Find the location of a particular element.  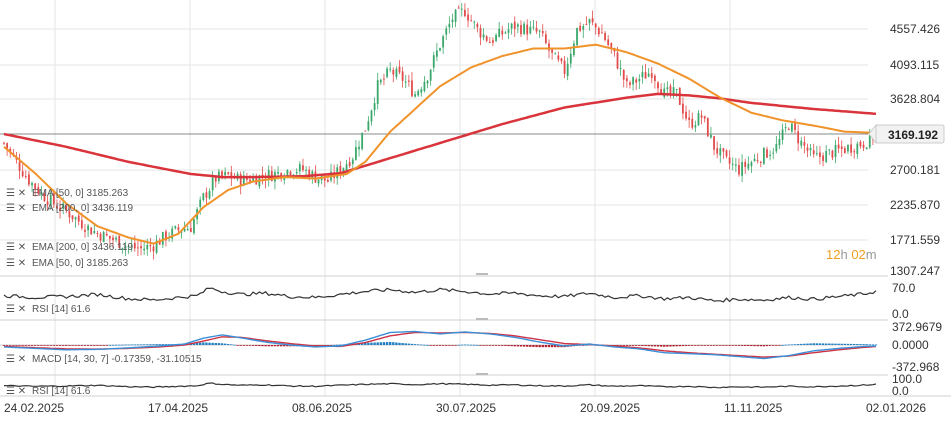

panel-resize-handles is located at coordinates (482, 324).